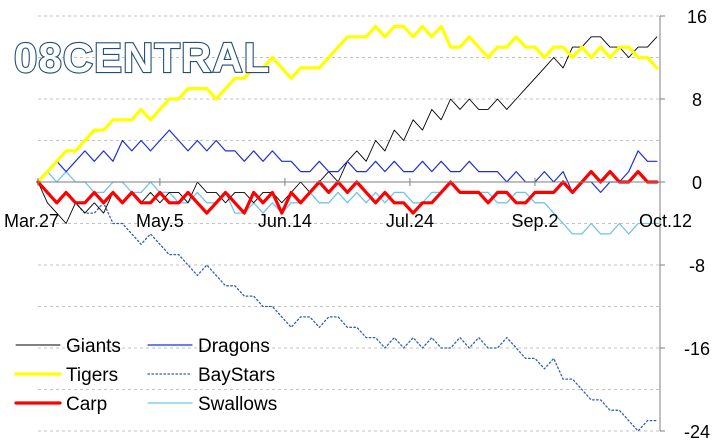 The image size is (722, 445). I want to click on y-tick-labels: 16 8 0 -8 -16 -24, so click(697, 224).